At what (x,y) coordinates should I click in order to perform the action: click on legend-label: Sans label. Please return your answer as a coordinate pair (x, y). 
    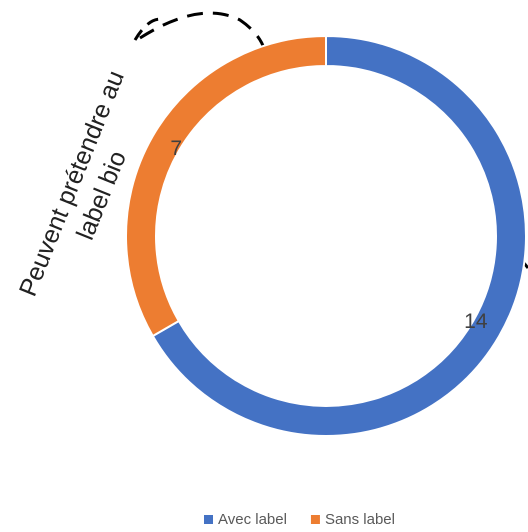
    Looking at the image, I should click on (360, 519).